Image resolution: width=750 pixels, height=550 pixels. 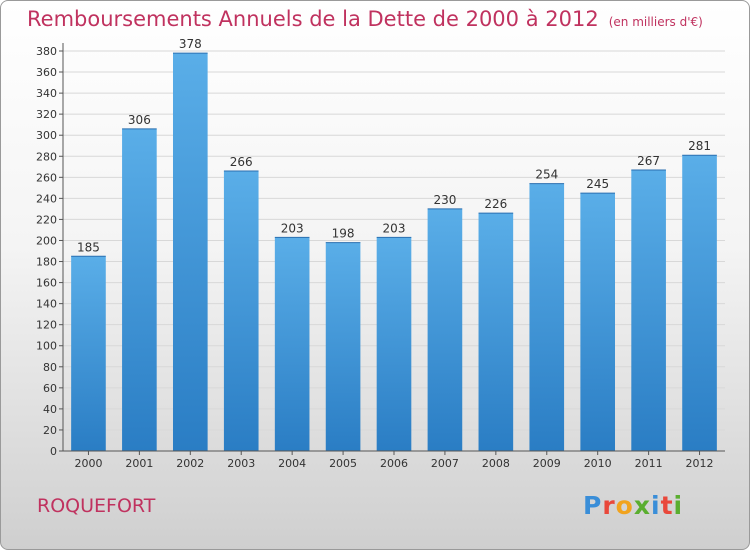 What do you see at coordinates (655, 22) in the screenshot?
I see `chart-unit: (en milliers d'€)` at bounding box center [655, 22].